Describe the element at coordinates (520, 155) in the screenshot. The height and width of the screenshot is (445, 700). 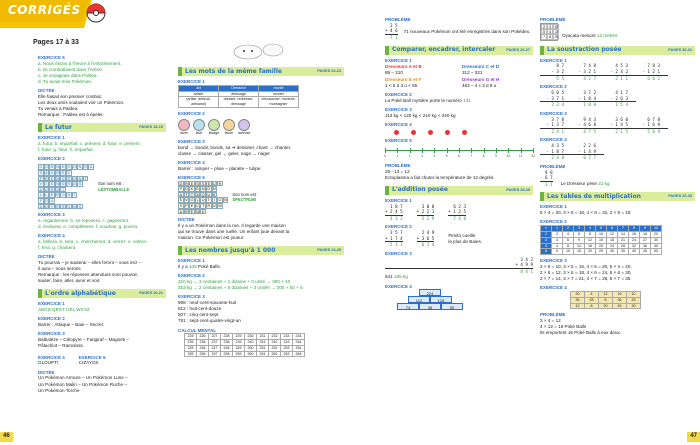
I see `tick-label: 11` at that location.